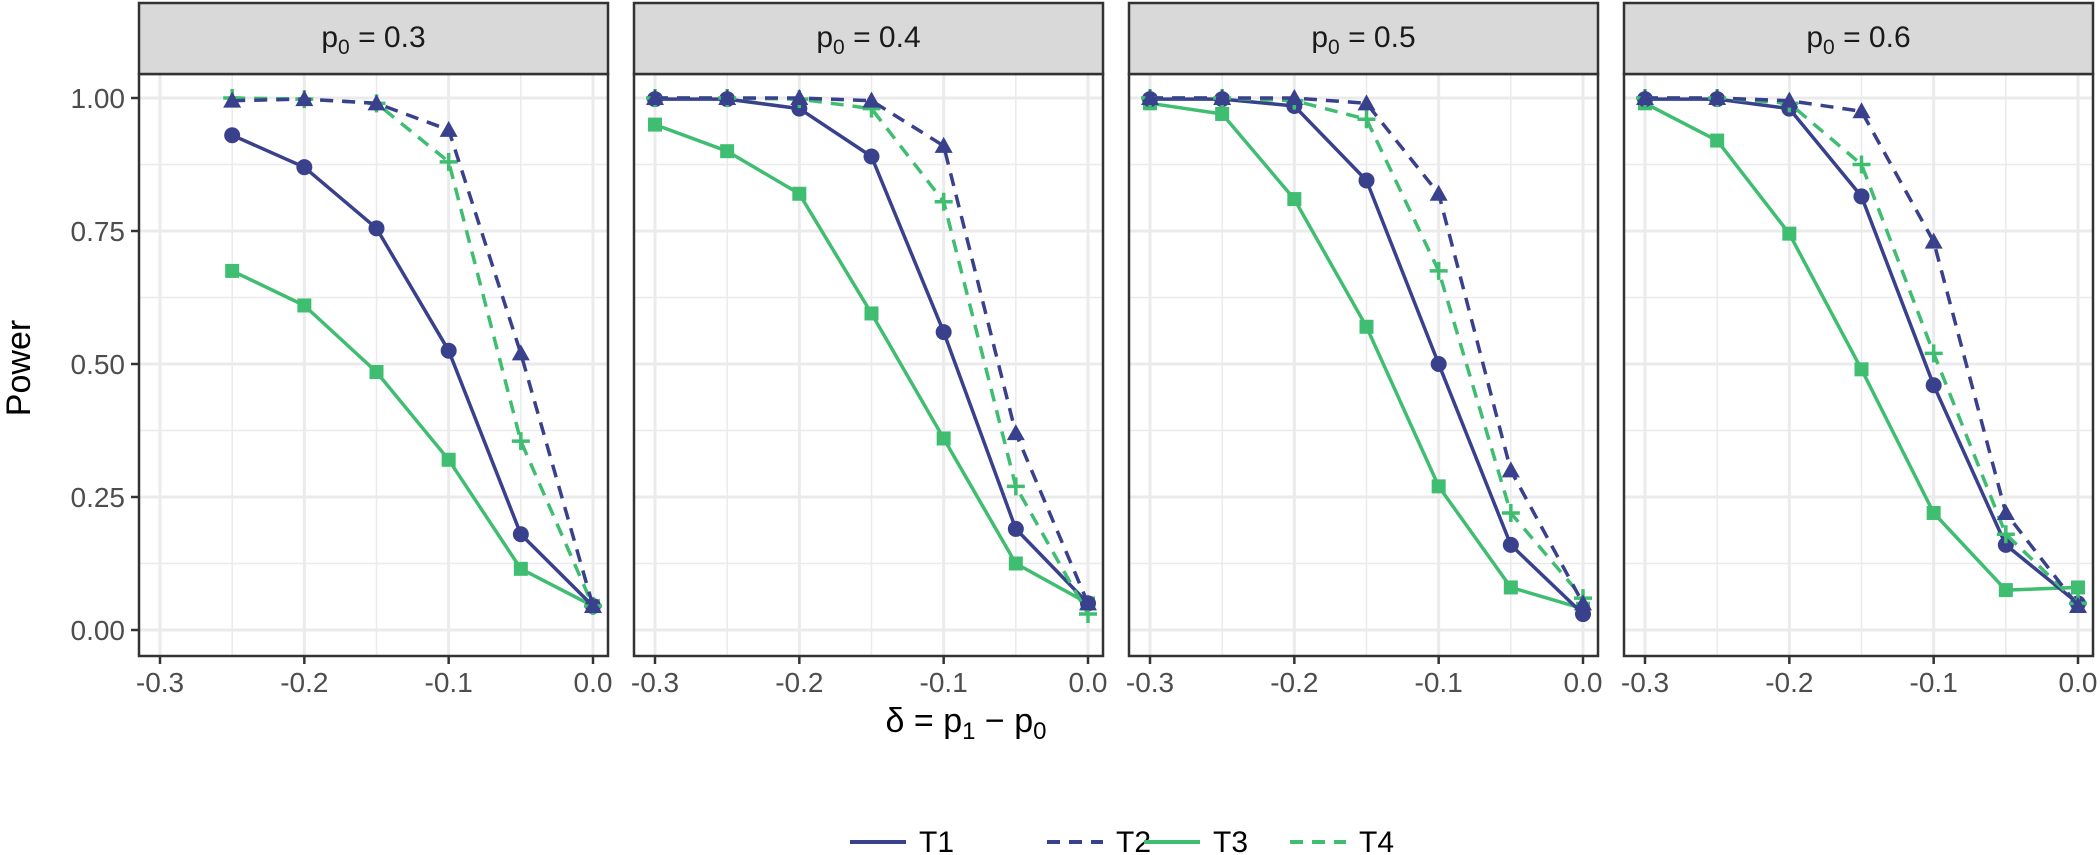 Image resolution: width=2100 pixels, height=855 pixels. What do you see at coordinates (19, 368) in the screenshot?
I see `y-axis-title: Power` at bounding box center [19, 368].